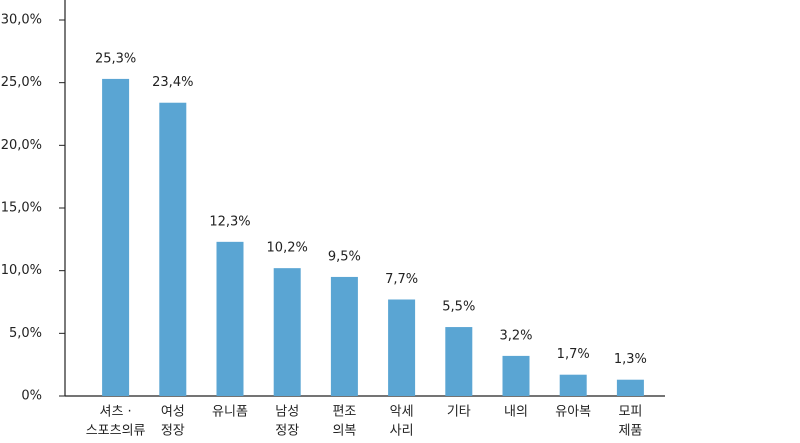 This screenshot has height=443, width=800. I want to click on y-tick-label: 15,0%, so click(21, 208).